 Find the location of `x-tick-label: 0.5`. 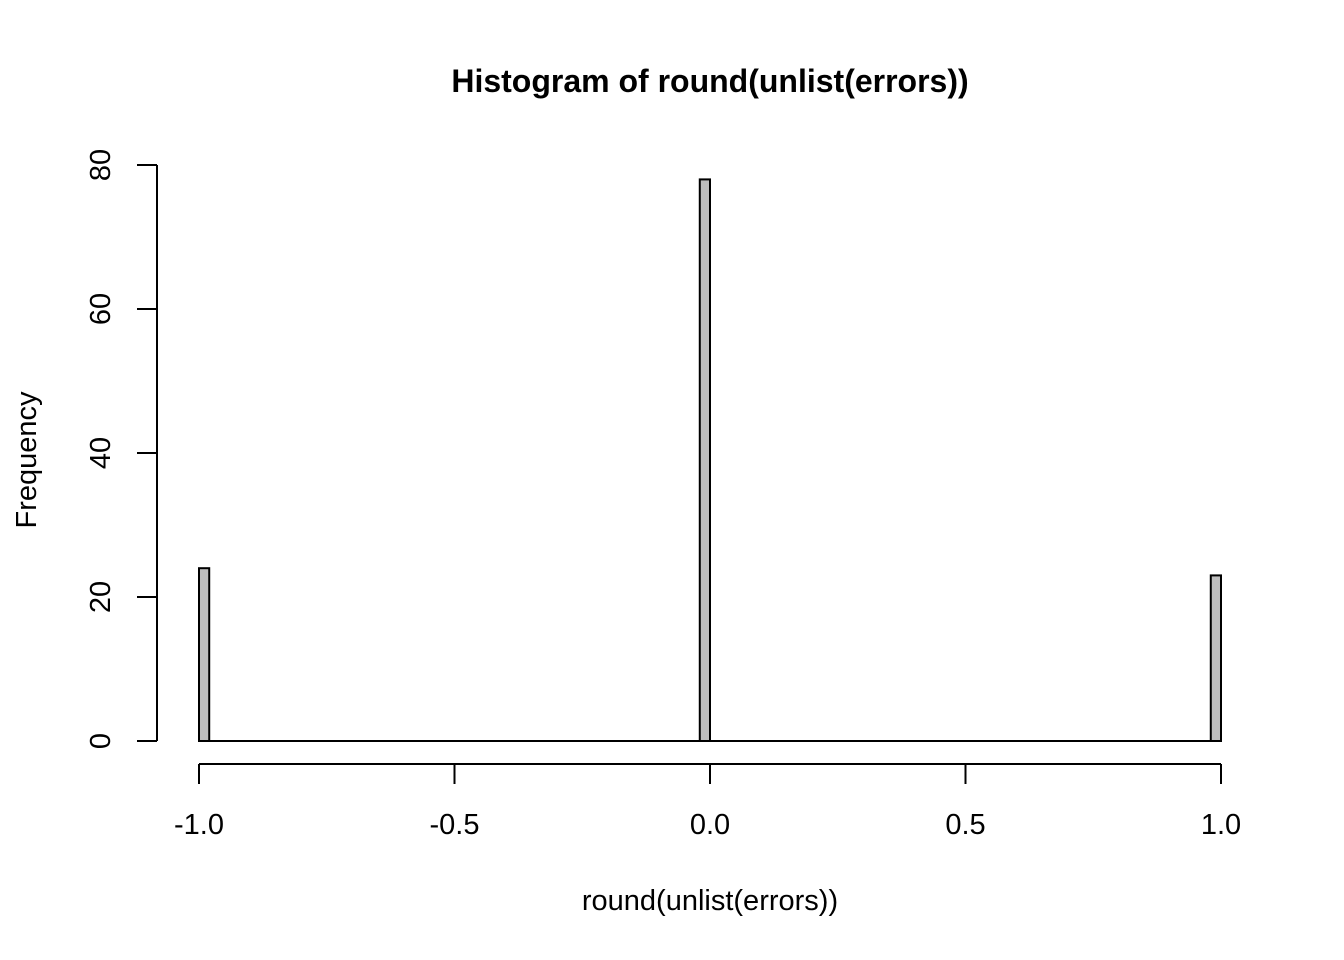

x-tick-label: 0.5 is located at coordinates (965, 825).